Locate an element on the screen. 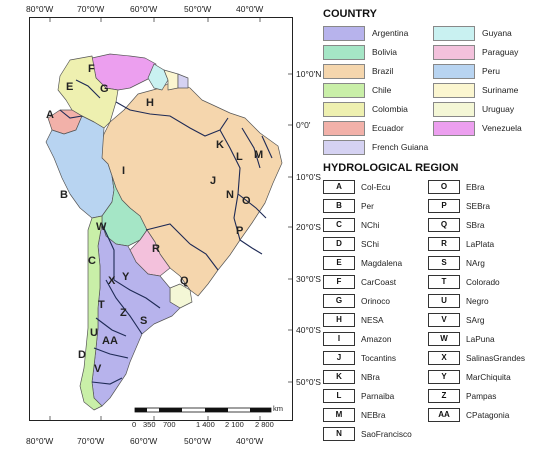 Image resolution: width=550 pixels, height=458 pixels. region-code: F is located at coordinates (339, 282).